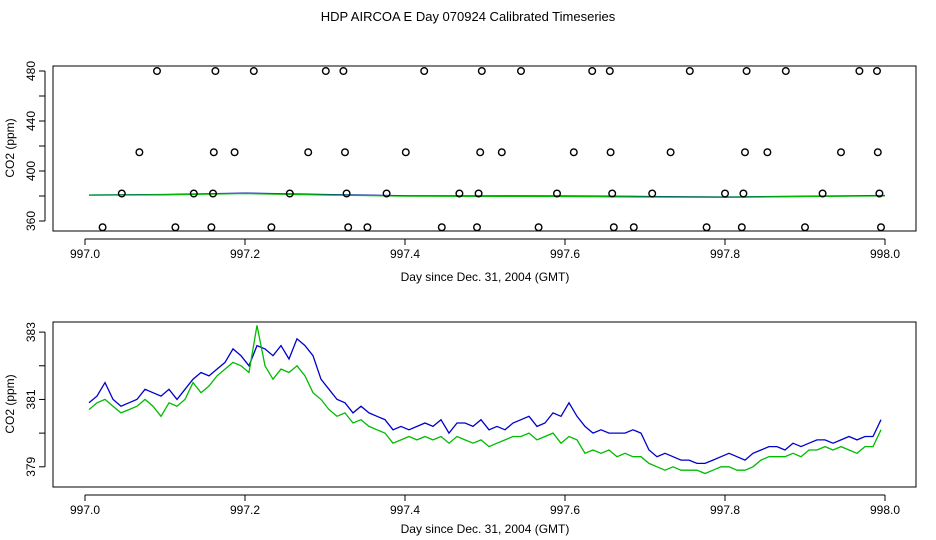 This screenshot has height=540, width=936. I want to click on y-tick-label: 381, so click(31, 399).